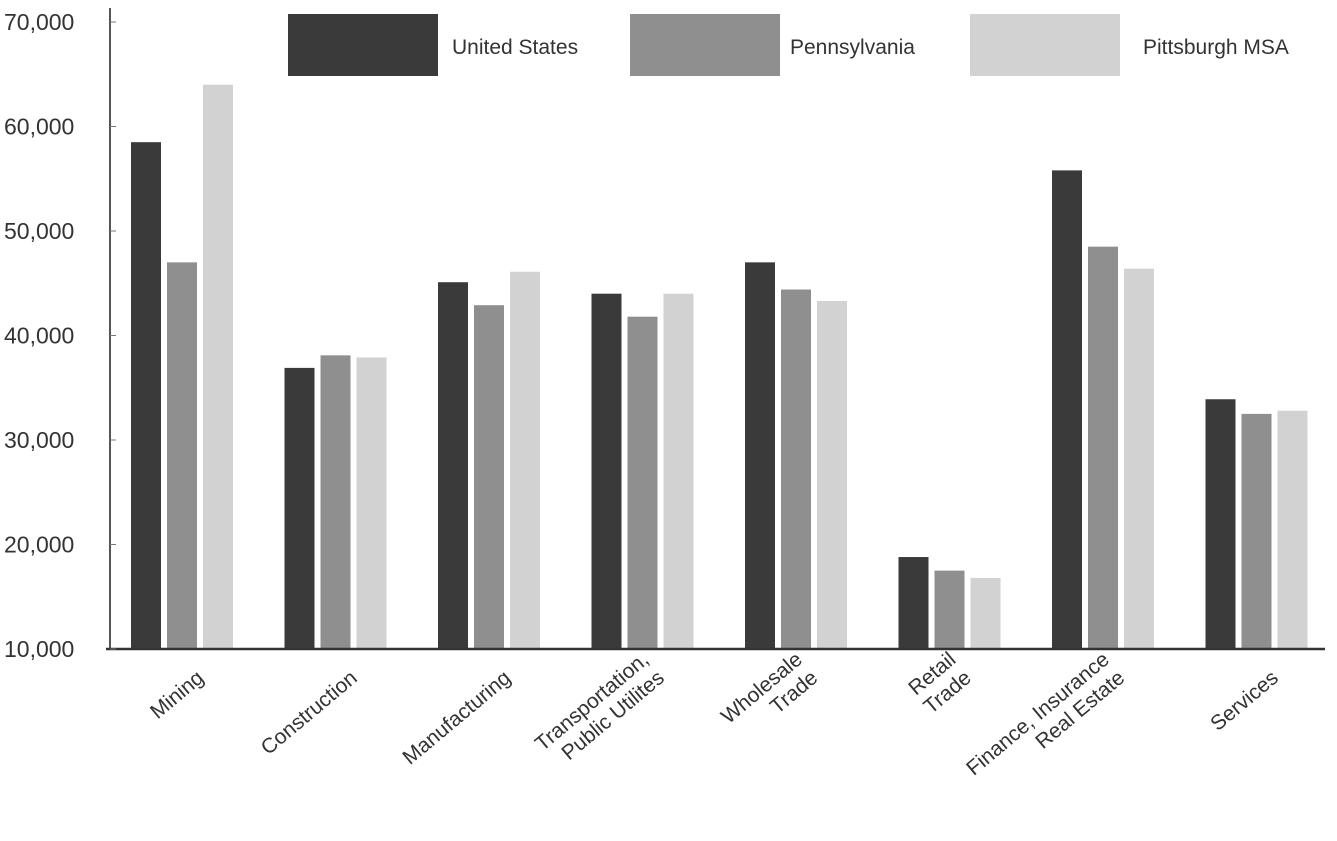 Image resolution: width=1337 pixels, height=841 pixels. What do you see at coordinates (177, 694) in the screenshot?
I see `x-tick-label: Mining` at bounding box center [177, 694].